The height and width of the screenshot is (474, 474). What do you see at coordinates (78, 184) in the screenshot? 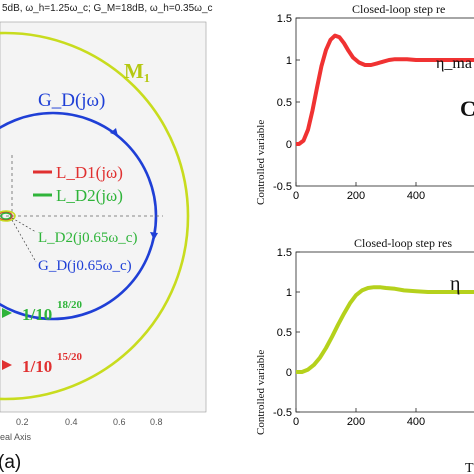
I see `nyquist-legend: L_D1(jω) L_D2(jω)` at bounding box center [78, 184].